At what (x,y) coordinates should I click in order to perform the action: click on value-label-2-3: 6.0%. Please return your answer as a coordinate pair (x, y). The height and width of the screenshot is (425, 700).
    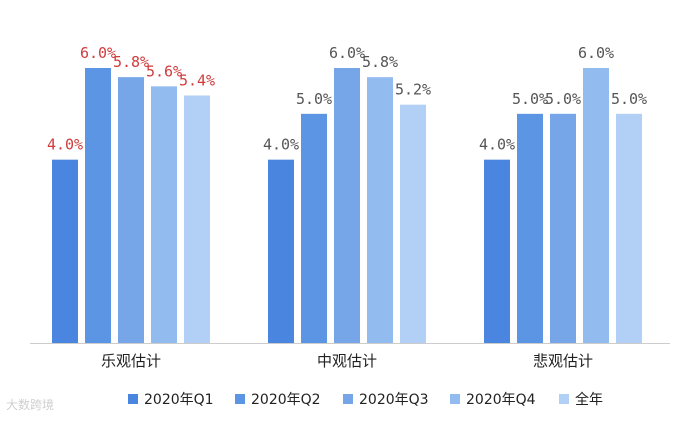
    Looking at the image, I should click on (596, 53).